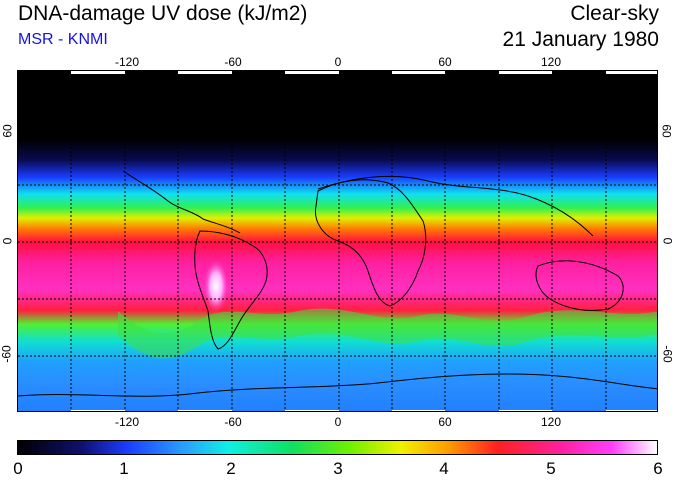  Describe the element at coordinates (667, 354) in the screenshot. I see `lat-right-label-60s: -60` at that location.